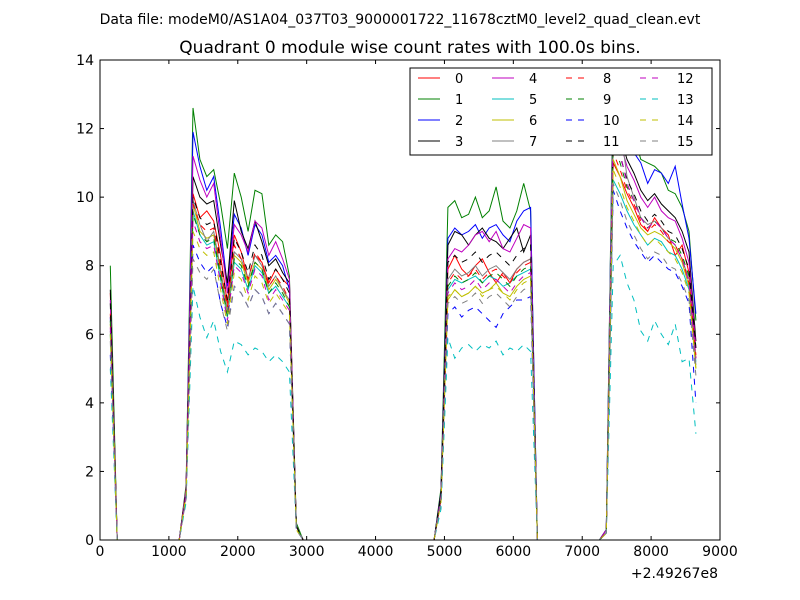 The width and height of the screenshot is (800, 600). I want to click on legend-label-13: 13, so click(685, 100).